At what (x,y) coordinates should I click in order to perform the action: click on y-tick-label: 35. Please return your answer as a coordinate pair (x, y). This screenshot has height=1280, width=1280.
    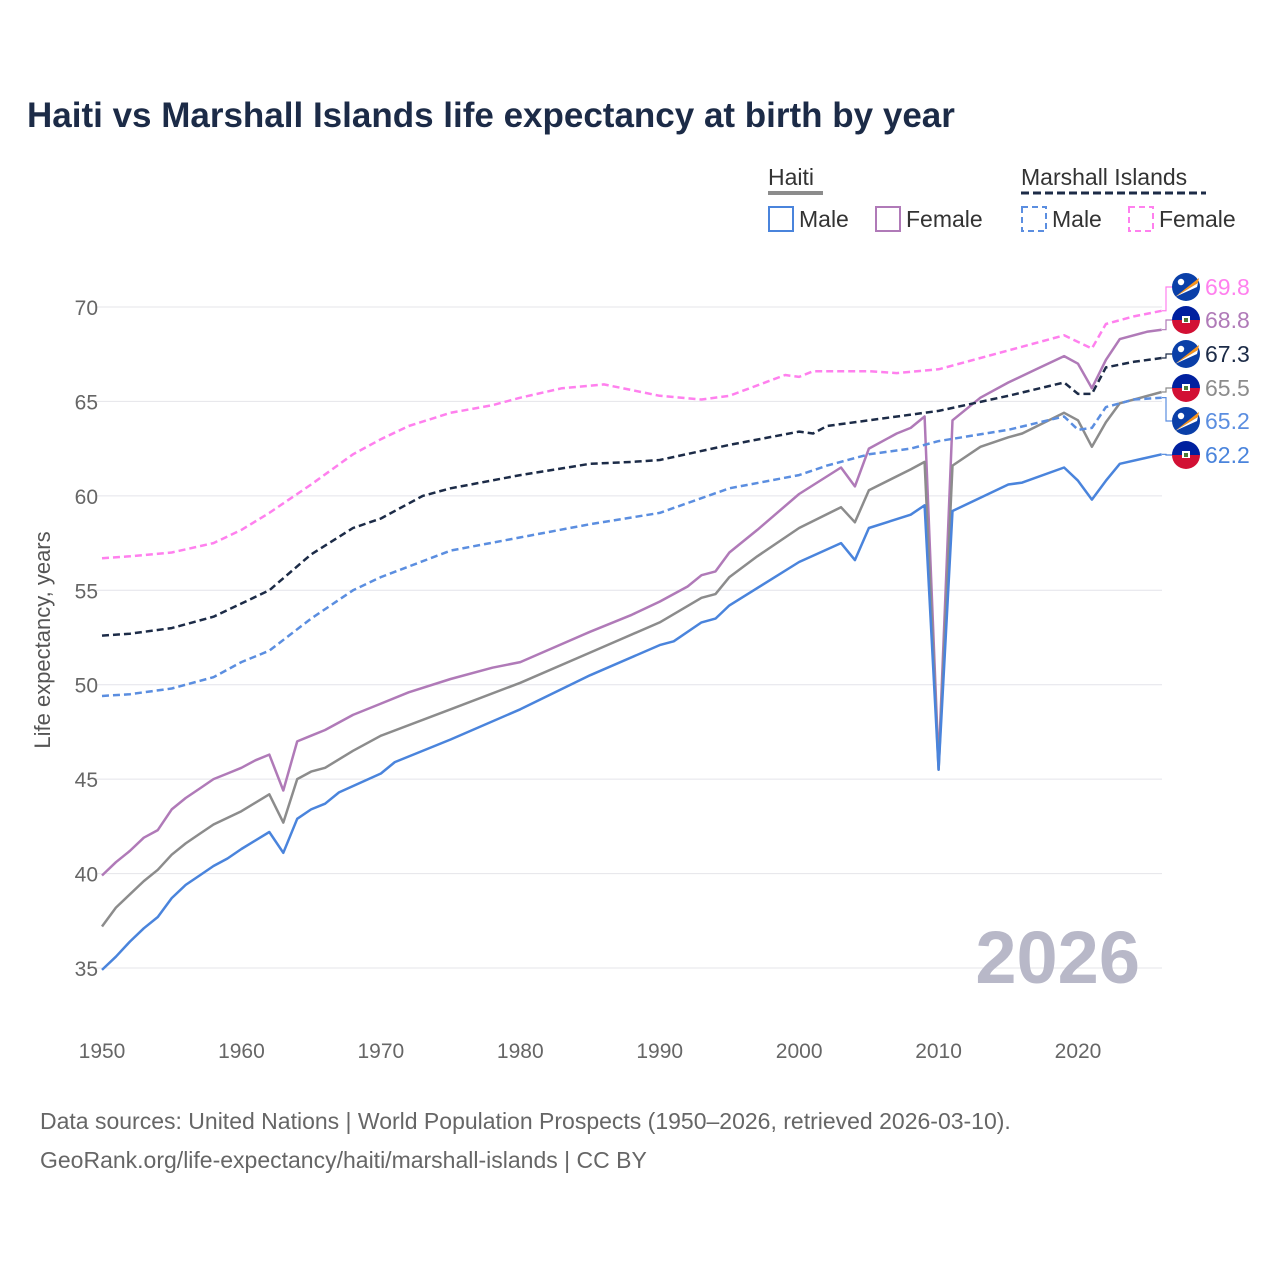
    Looking at the image, I should click on (86, 969).